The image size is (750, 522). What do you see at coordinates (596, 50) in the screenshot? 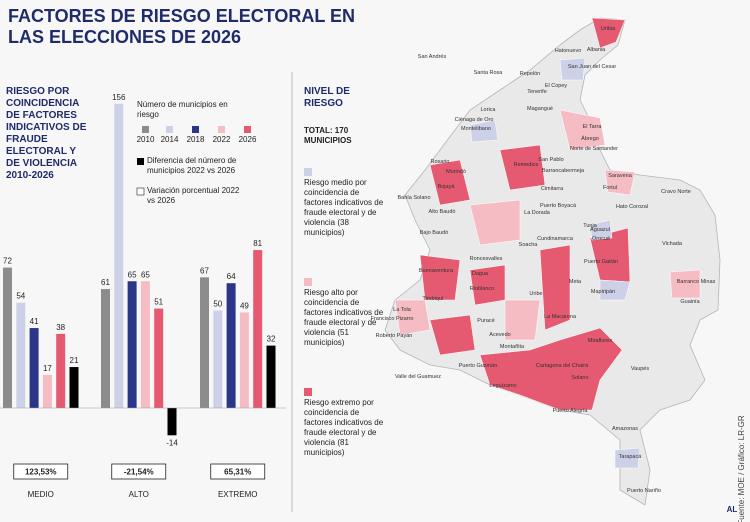
I see `map-label: Albania` at bounding box center [596, 50].